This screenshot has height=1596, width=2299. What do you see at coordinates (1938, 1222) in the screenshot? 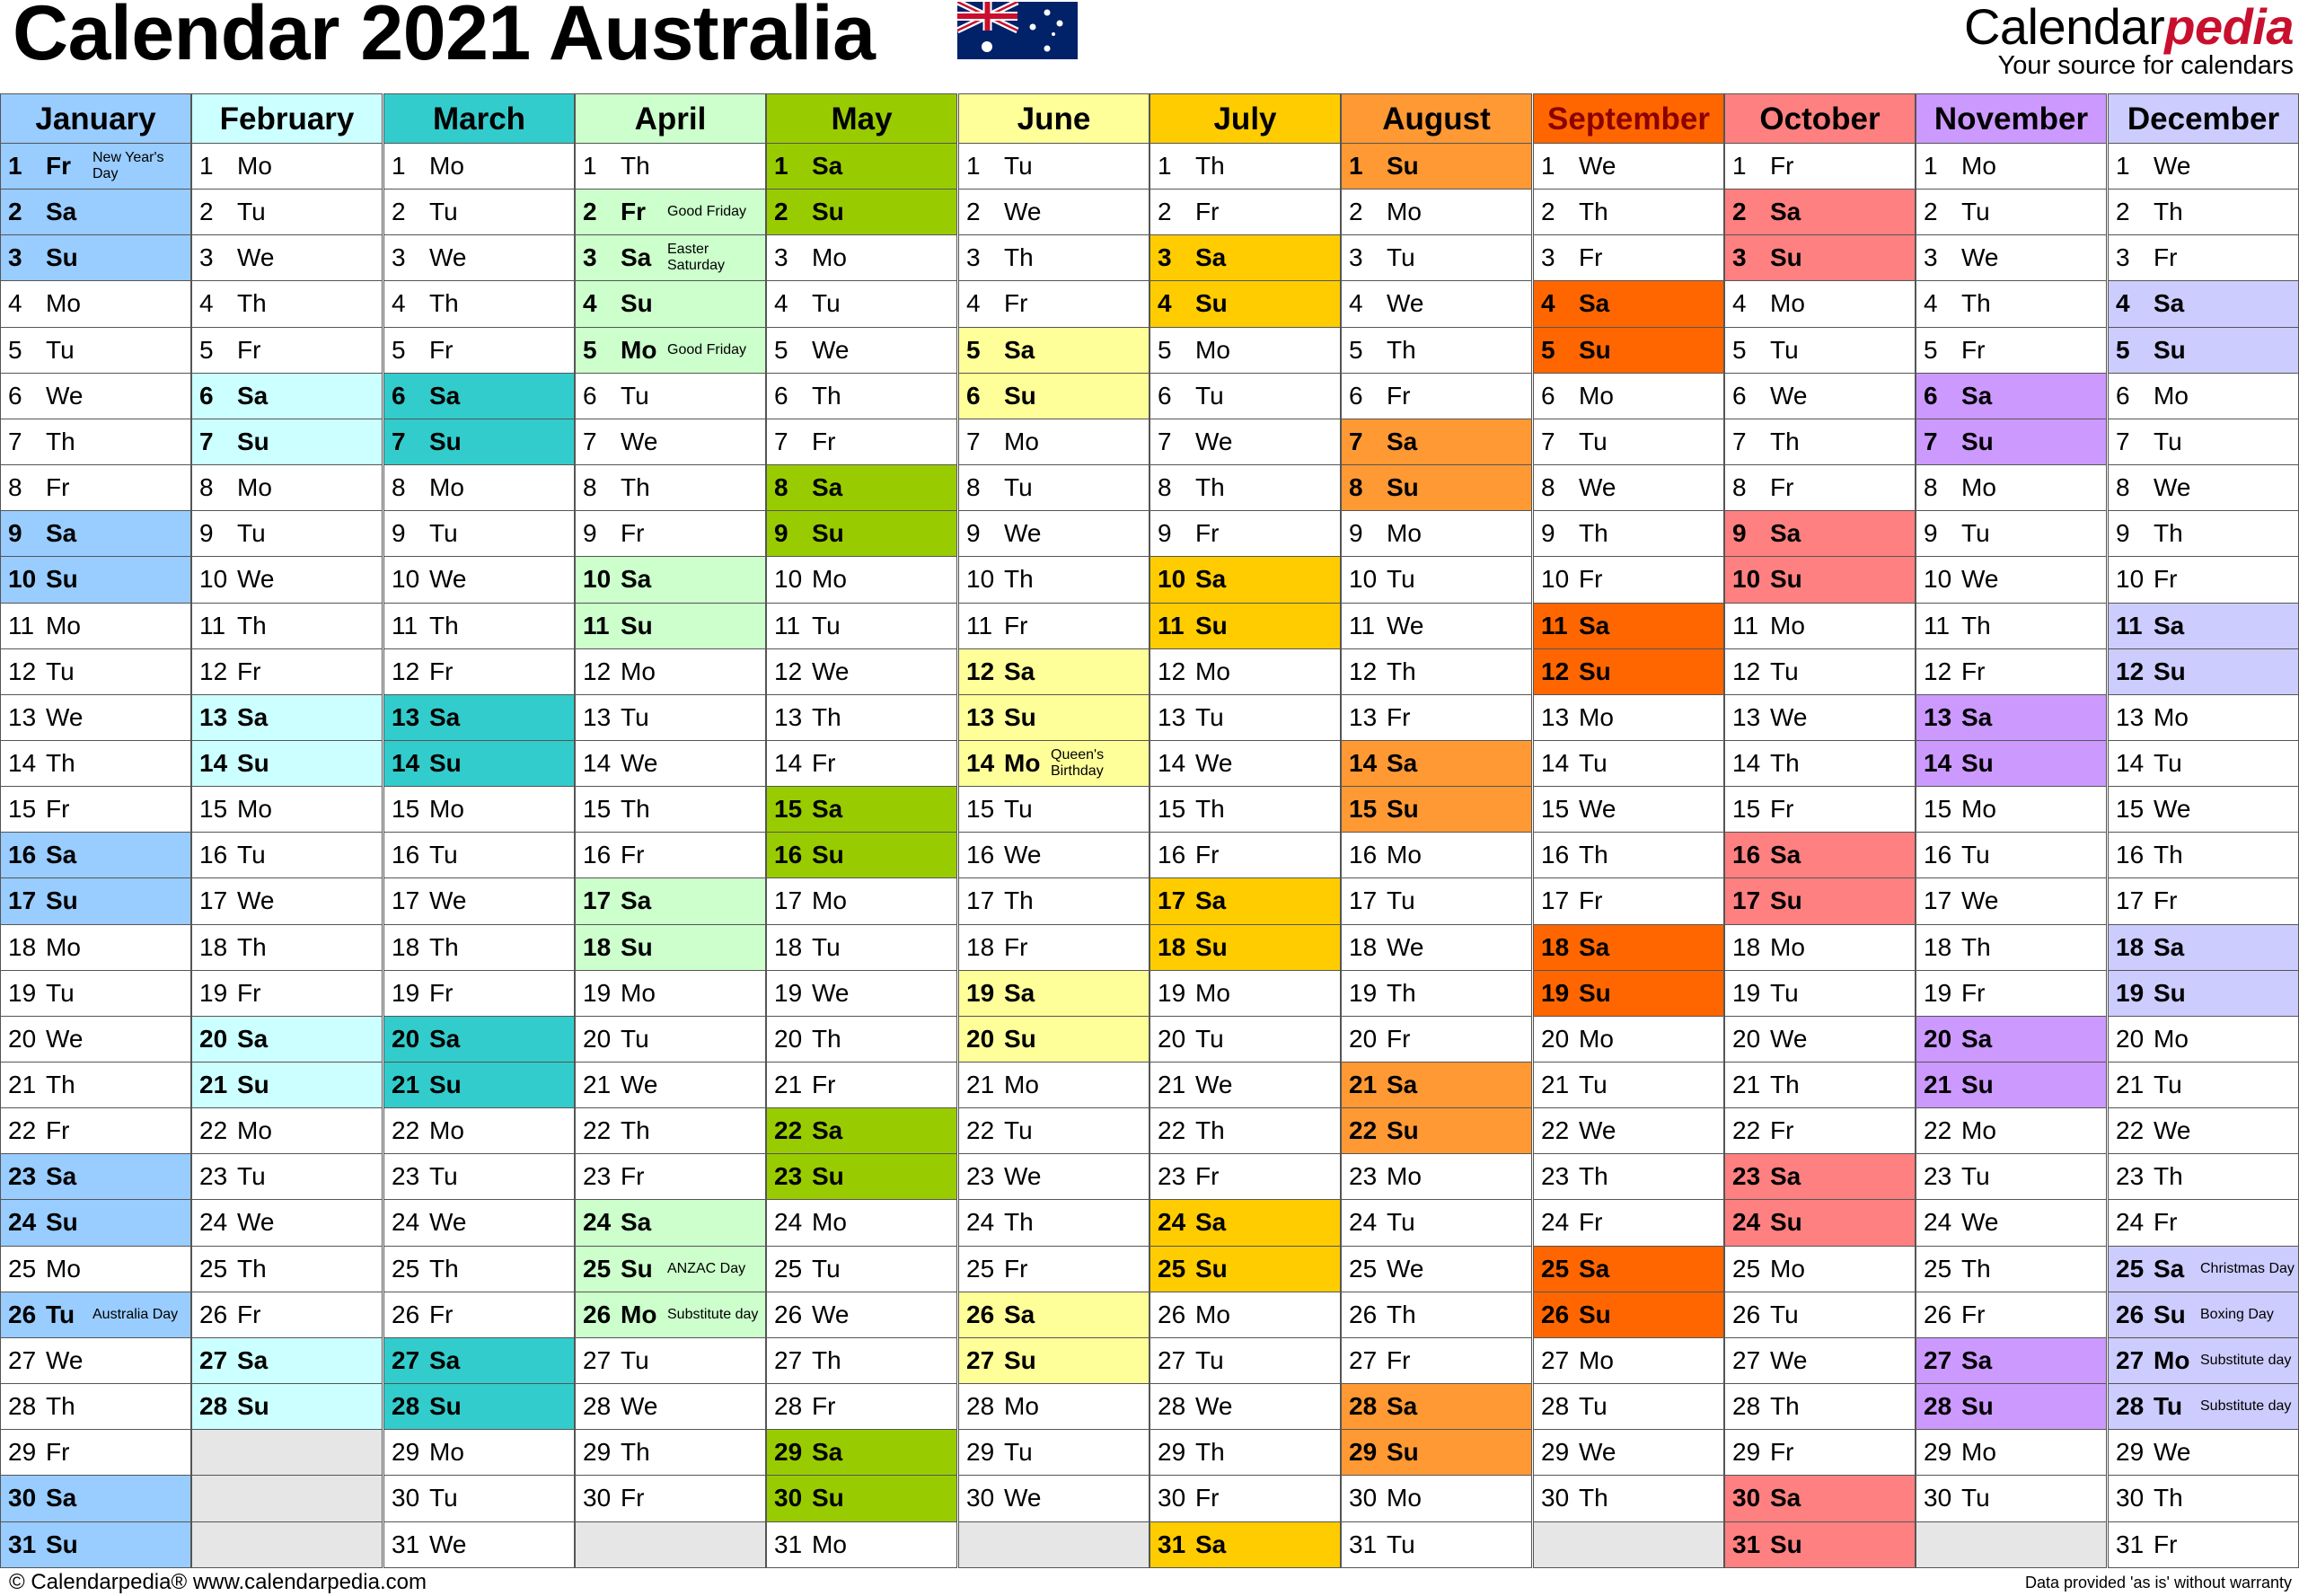
I see `day-number: 24` at bounding box center [1938, 1222].